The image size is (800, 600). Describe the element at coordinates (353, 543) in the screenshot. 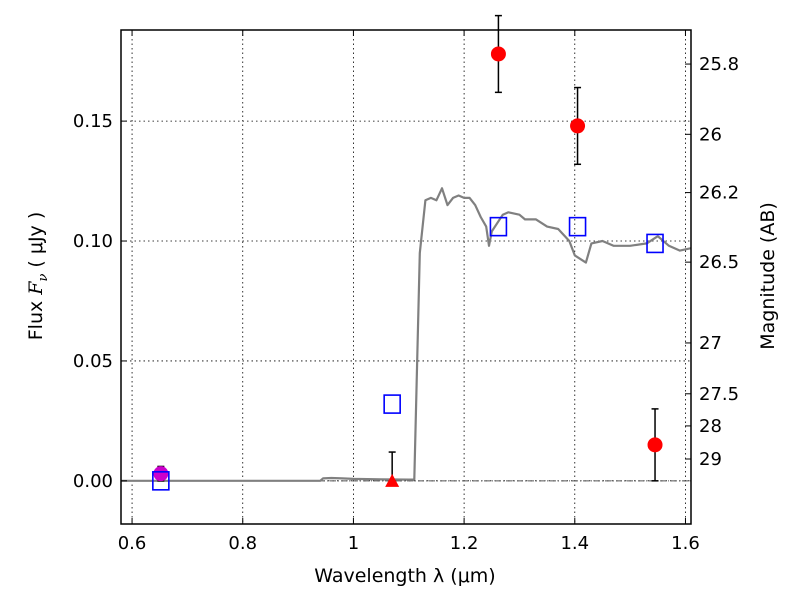

I see `x-tick-label: 1` at that location.